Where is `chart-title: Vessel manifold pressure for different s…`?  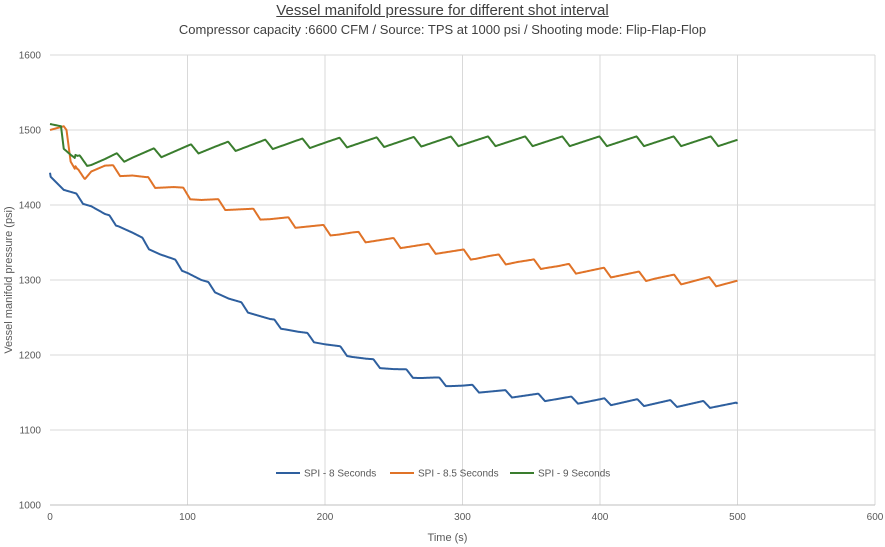
chart-title: Vessel manifold pressure for different s… is located at coordinates (442, 10).